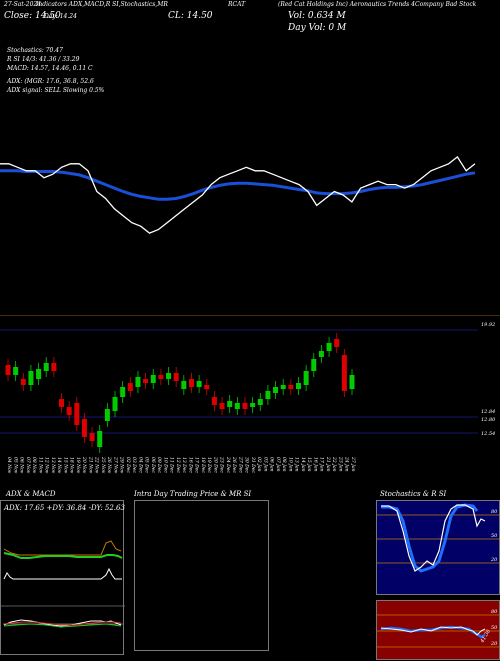 The width and height of the screenshot is (500, 661). Describe the element at coordinates (184, 465) in the screenshot. I see `date-label: 13 Dec` at that location.